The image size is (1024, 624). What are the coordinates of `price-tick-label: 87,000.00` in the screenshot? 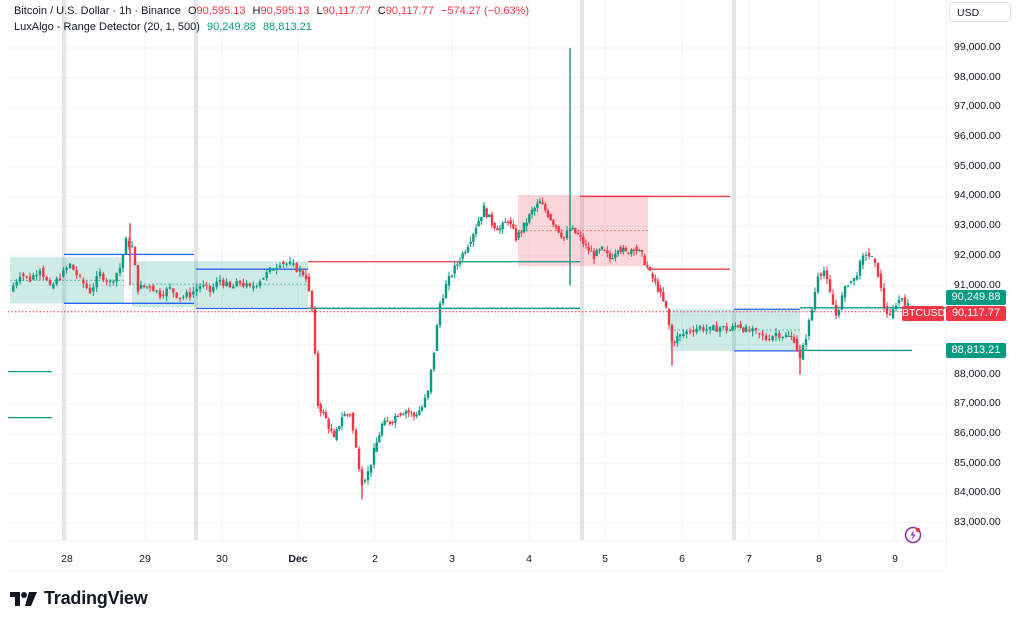 It's located at (977, 403).